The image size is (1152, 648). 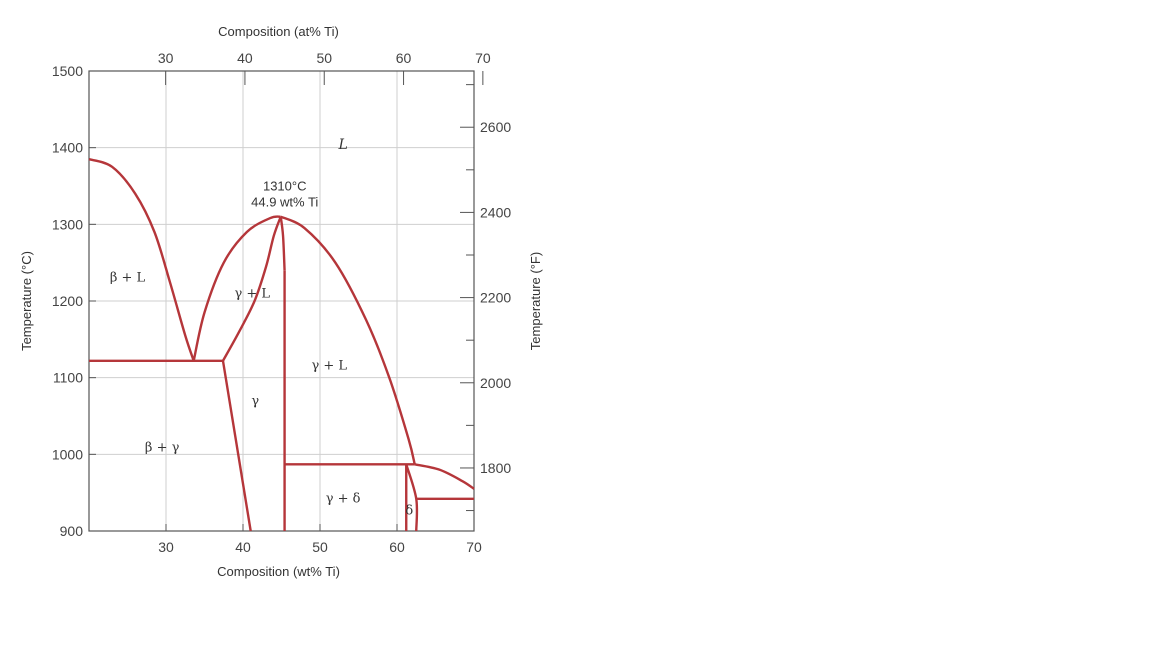 I want to click on y-left-tick-label: 1300, so click(x=67, y=224).